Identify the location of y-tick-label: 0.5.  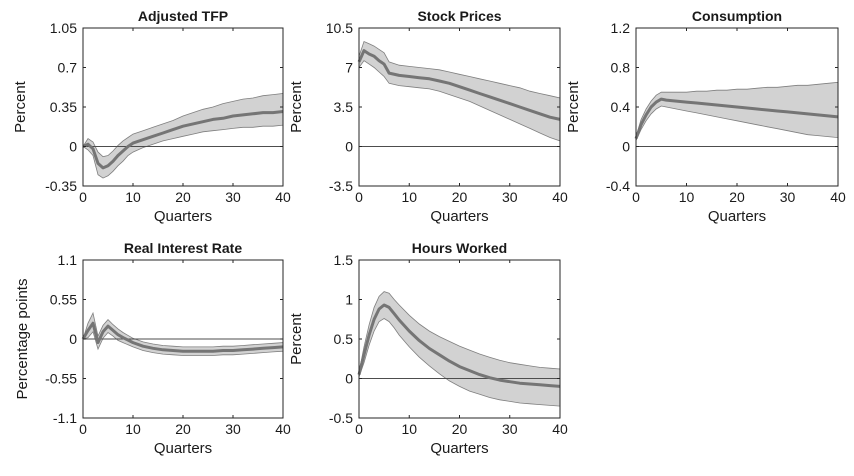
(344, 339).